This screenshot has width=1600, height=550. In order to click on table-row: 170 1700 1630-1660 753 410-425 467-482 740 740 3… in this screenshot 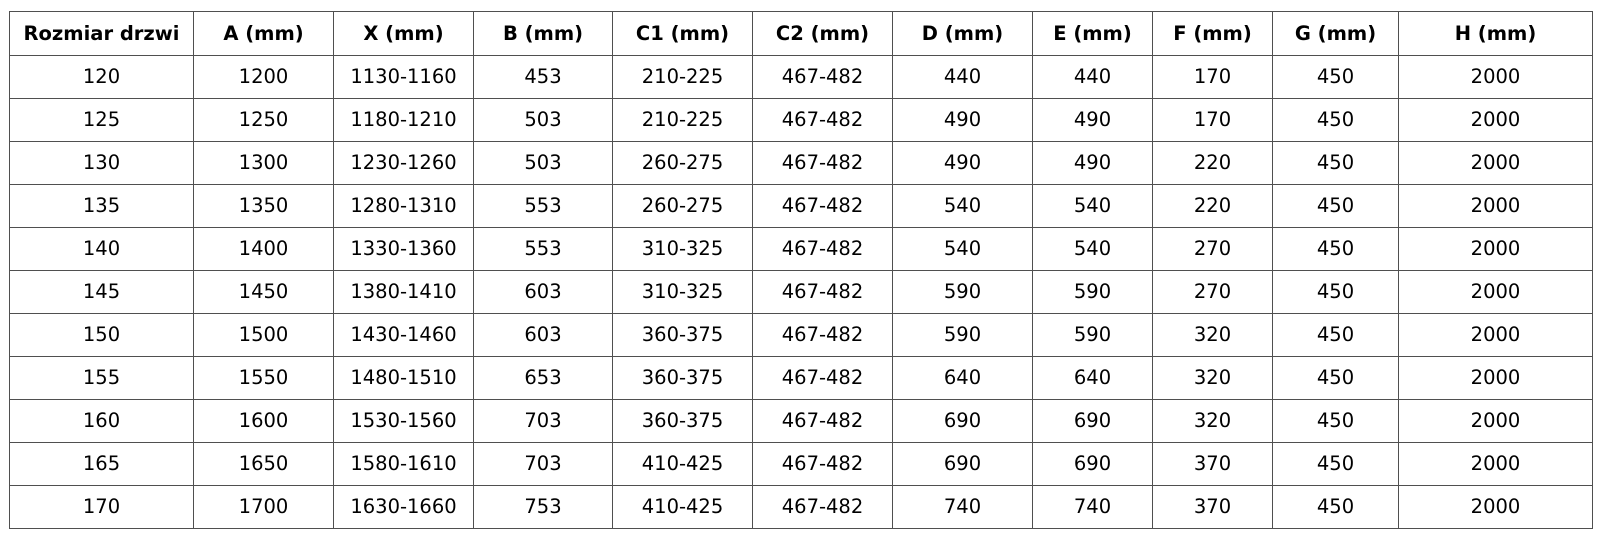, I will do `click(801, 507)`.